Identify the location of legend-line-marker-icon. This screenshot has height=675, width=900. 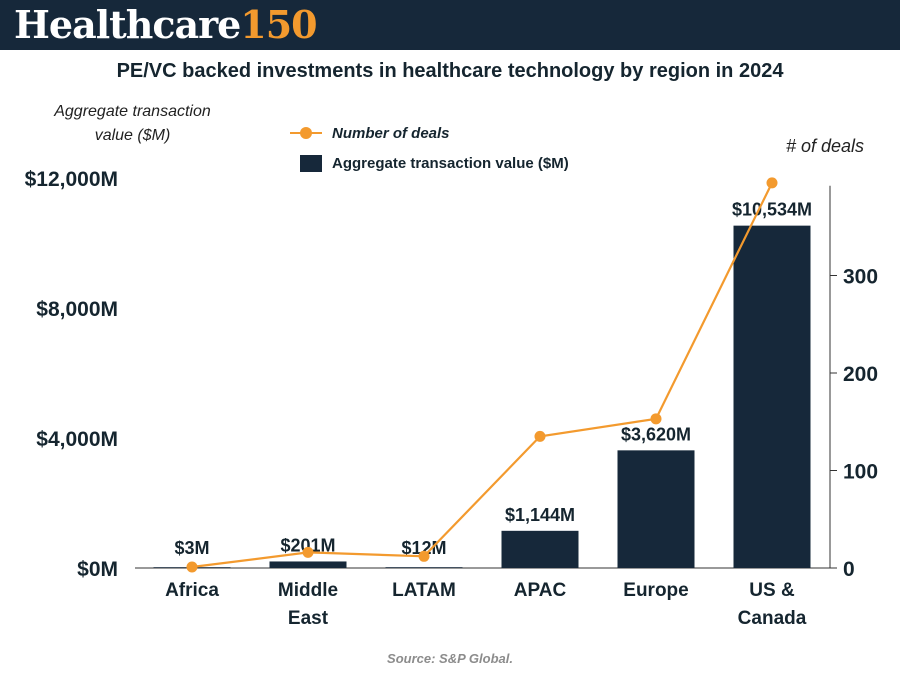
(306, 133).